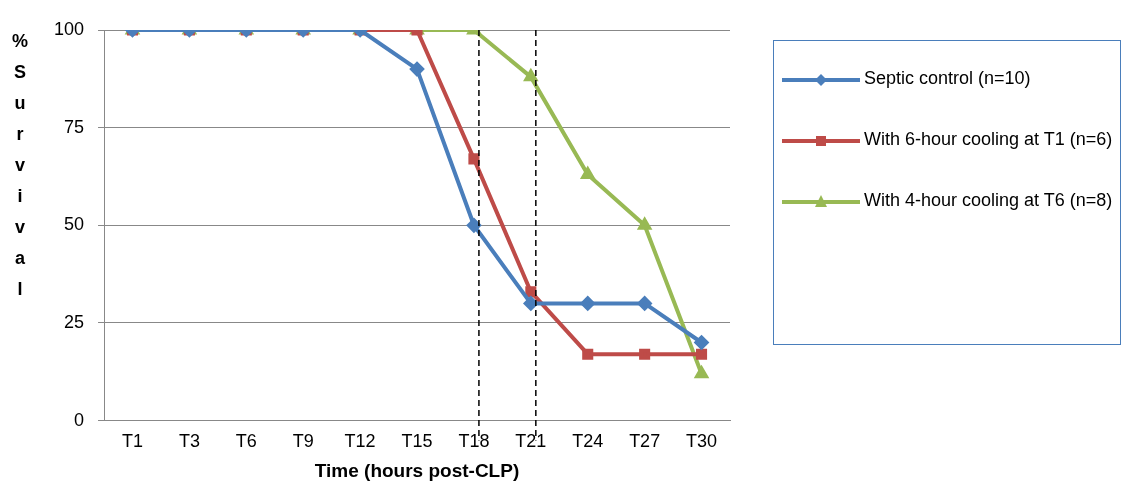 The image size is (1128, 487). I want to click on y-tick-label: 50, so click(74, 224).